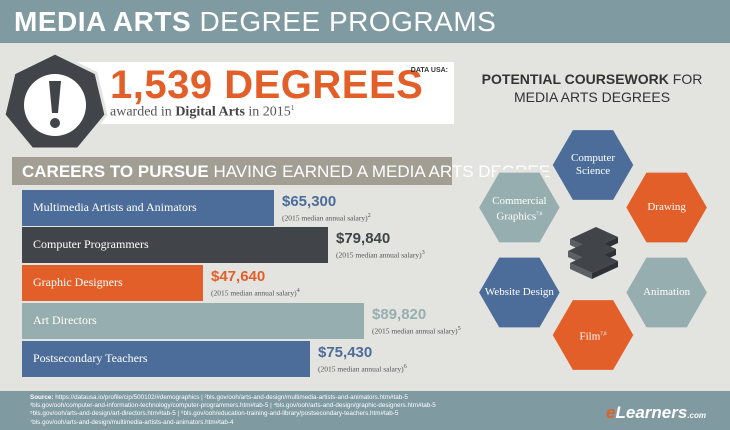 This screenshot has height=430, width=730. What do you see at coordinates (210, 112) in the screenshot?
I see `sub-field: Digital Arts` at bounding box center [210, 112].